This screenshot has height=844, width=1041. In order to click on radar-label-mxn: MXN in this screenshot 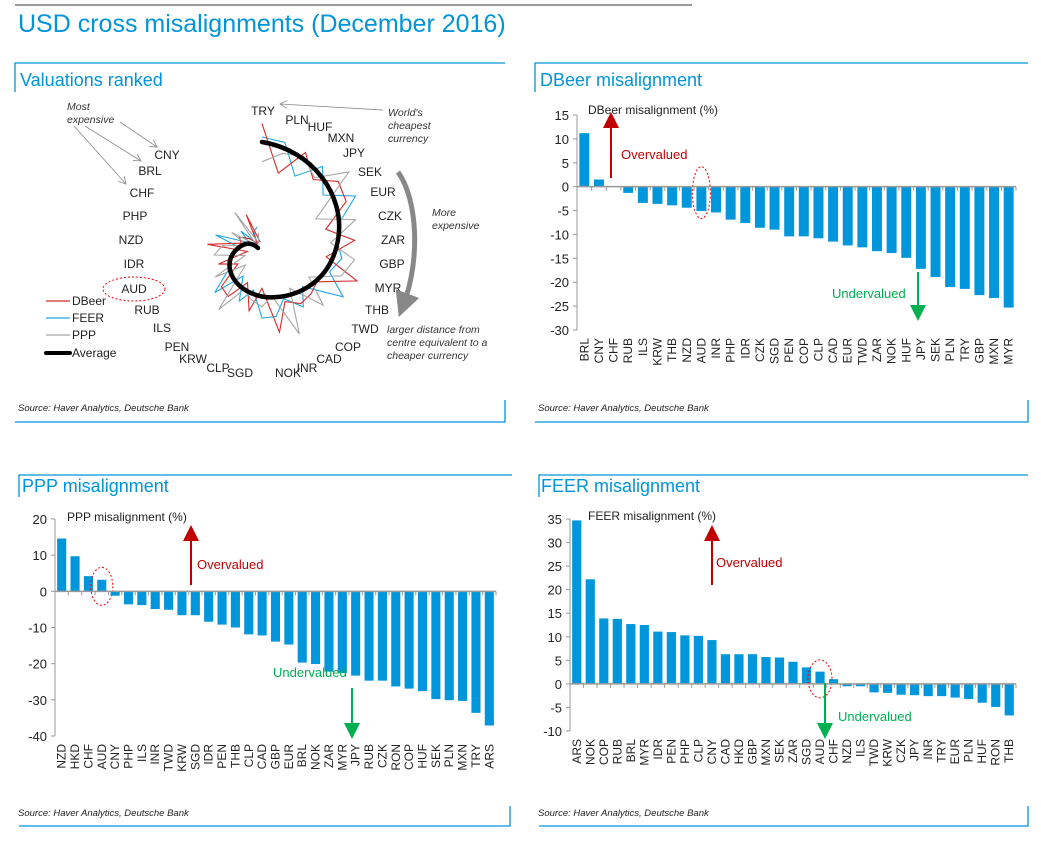, I will do `click(341, 138)`.